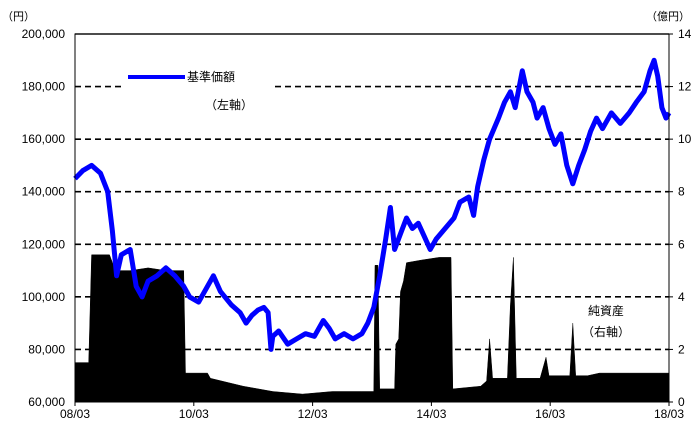 The height and width of the screenshot is (443, 692). What do you see at coordinates (680, 218) in the screenshot?
I see `right-axis-ticks: 0 2 4 6 8 10 12 14` at bounding box center [680, 218].